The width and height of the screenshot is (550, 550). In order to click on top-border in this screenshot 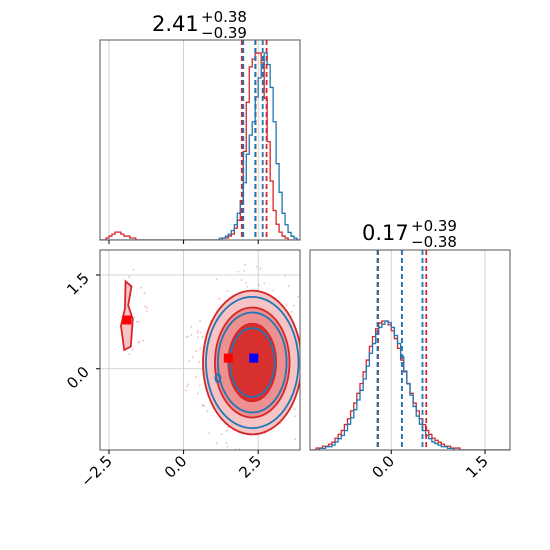, I will do `click(200, 140)`.